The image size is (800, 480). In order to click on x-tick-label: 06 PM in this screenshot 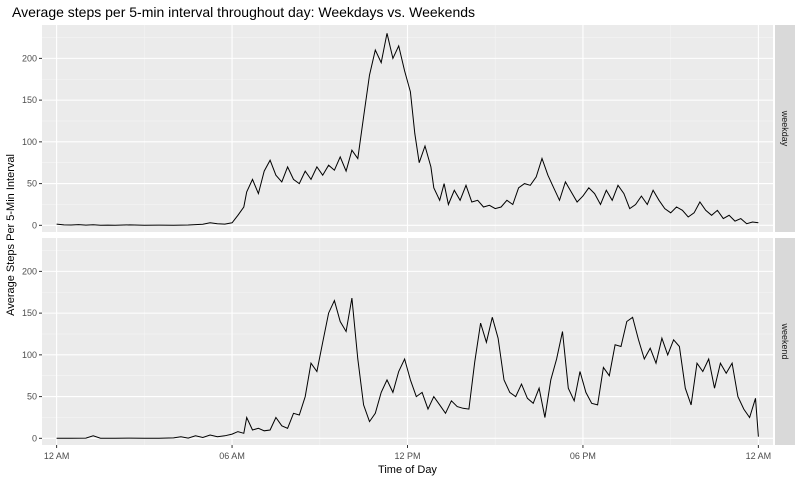, I will do `click(583, 456)`.